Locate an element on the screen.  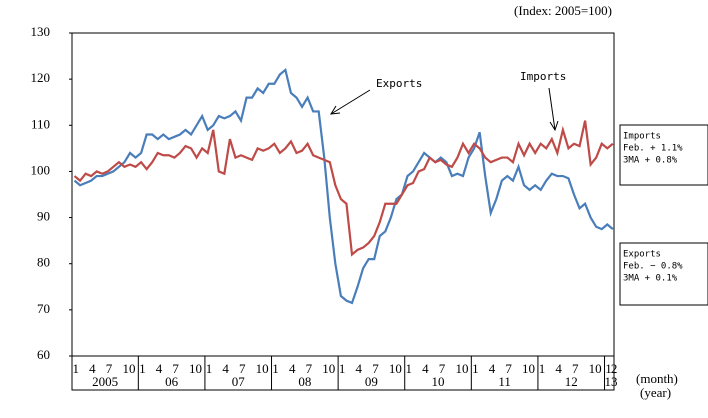
info-text: 3MA + 0.1% is located at coordinates (650, 279).